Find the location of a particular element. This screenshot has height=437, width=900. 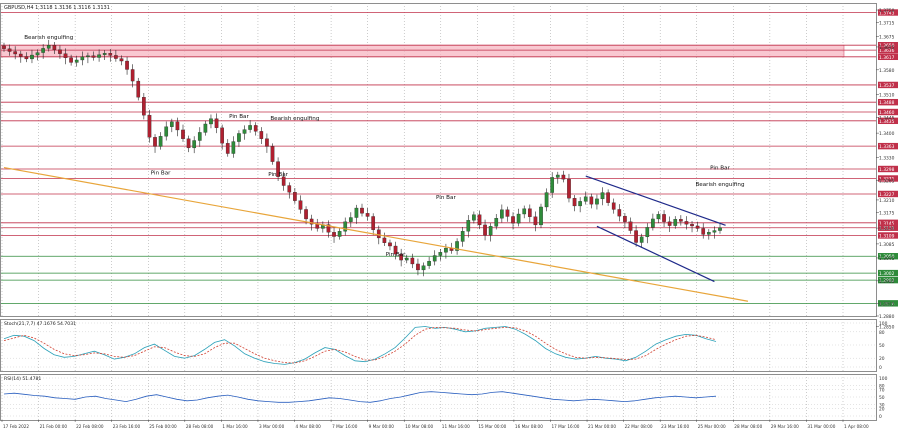

stoch-panel-frame is located at coordinates (438, 345).